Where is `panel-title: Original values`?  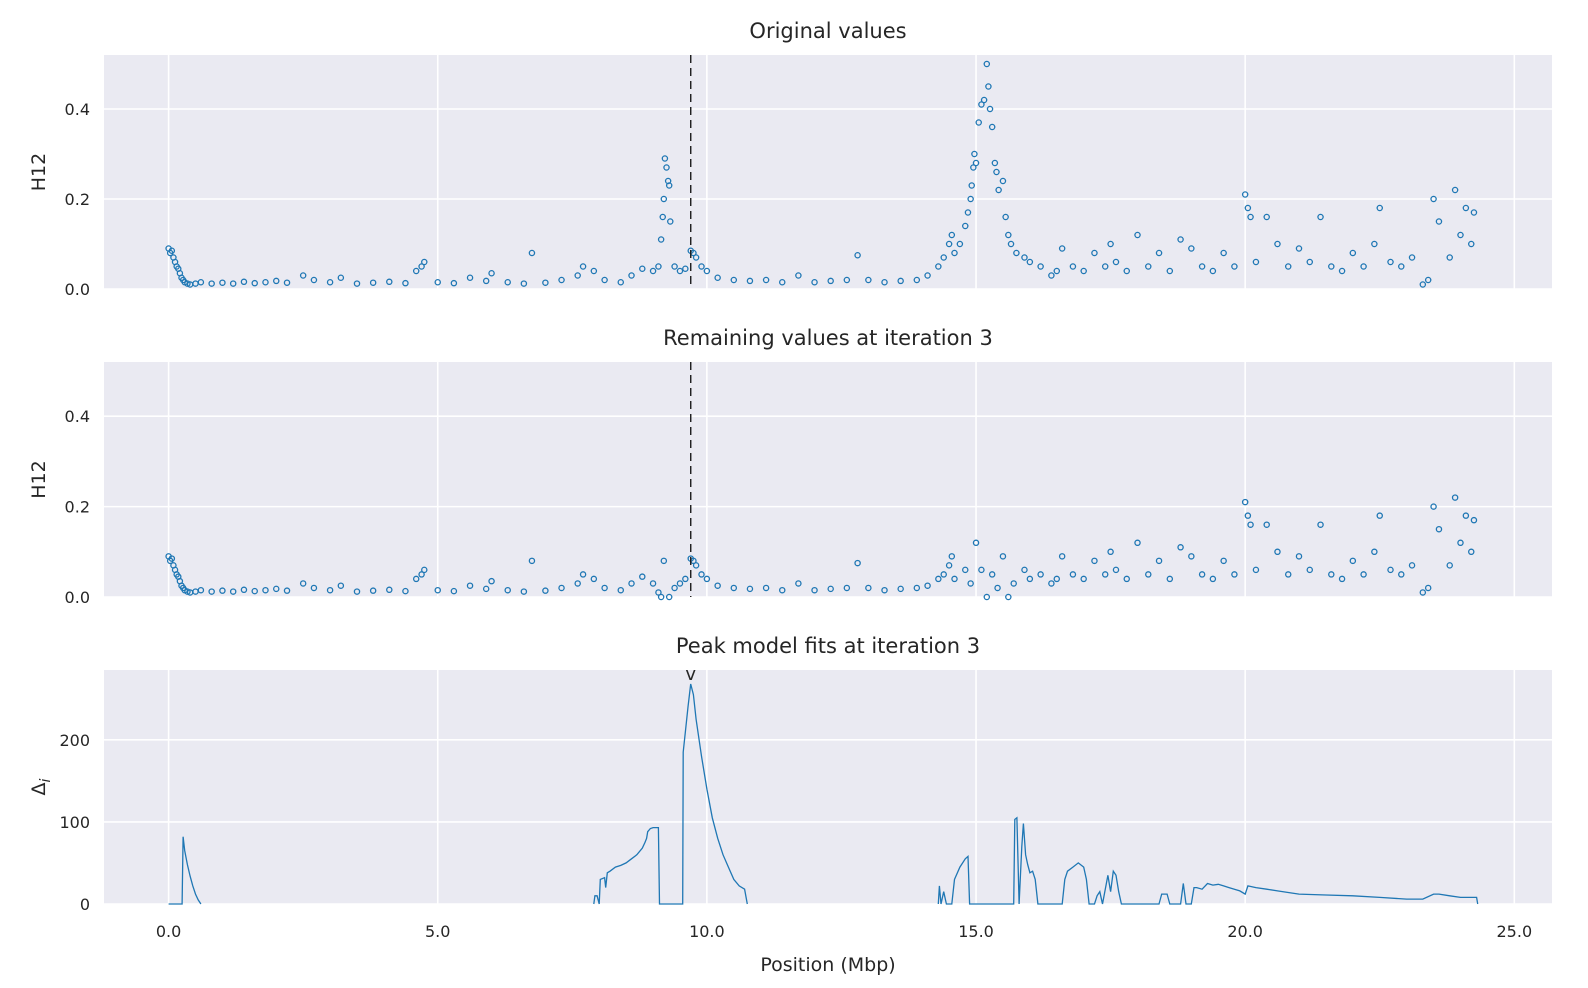
panel-title: Original values is located at coordinates (827, 31).